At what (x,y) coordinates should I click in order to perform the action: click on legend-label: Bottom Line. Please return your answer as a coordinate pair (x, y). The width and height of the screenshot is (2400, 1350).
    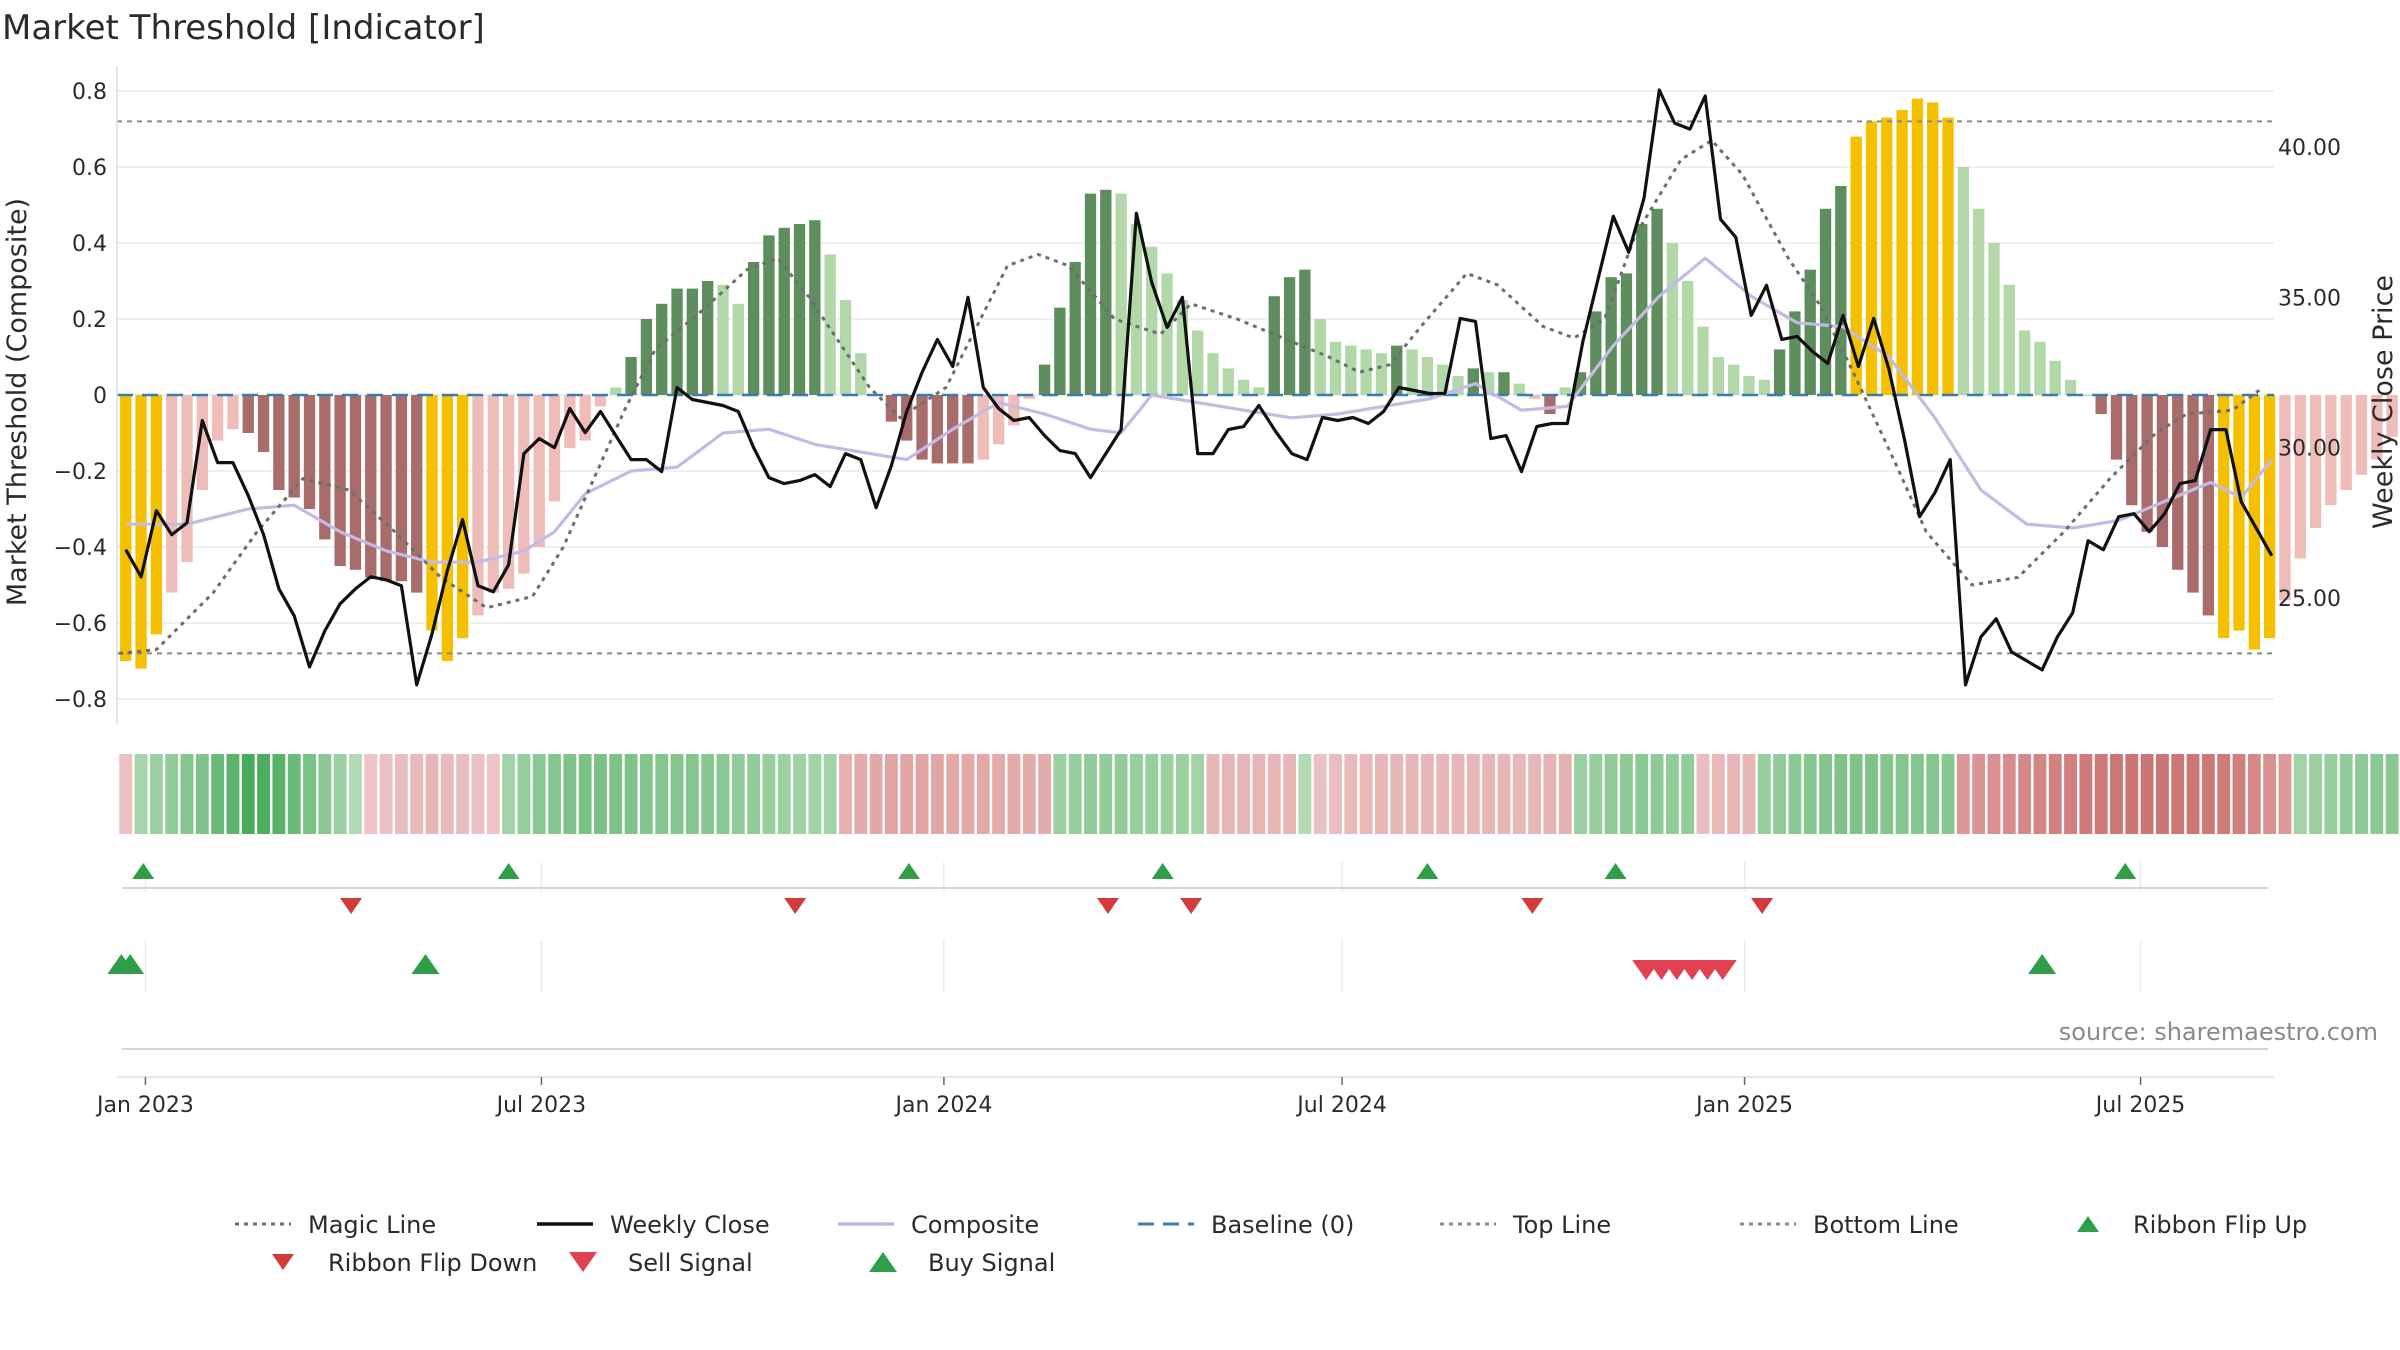
    Looking at the image, I should click on (1886, 1225).